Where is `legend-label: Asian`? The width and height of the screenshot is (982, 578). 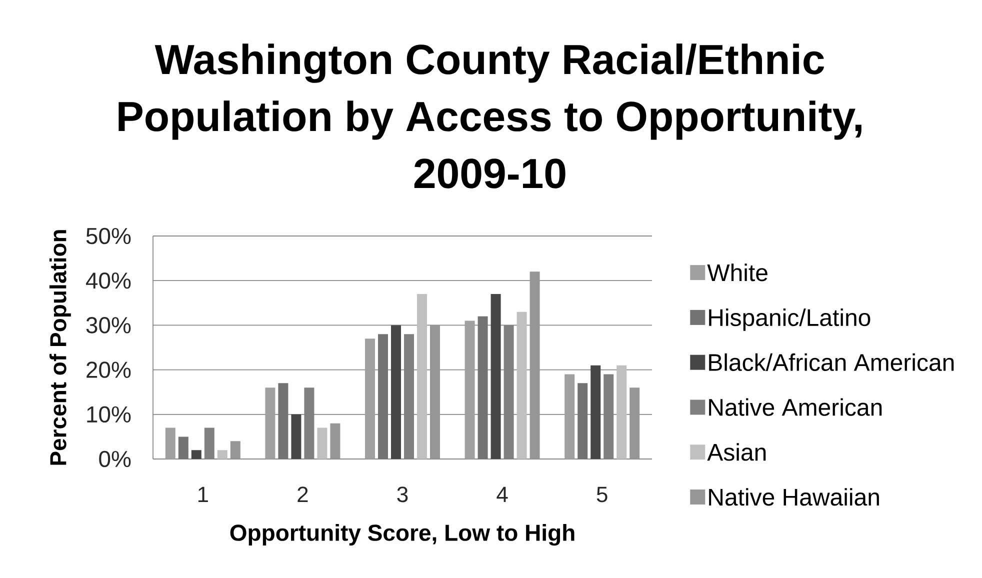
legend-label: Asian is located at coordinates (736, 452).